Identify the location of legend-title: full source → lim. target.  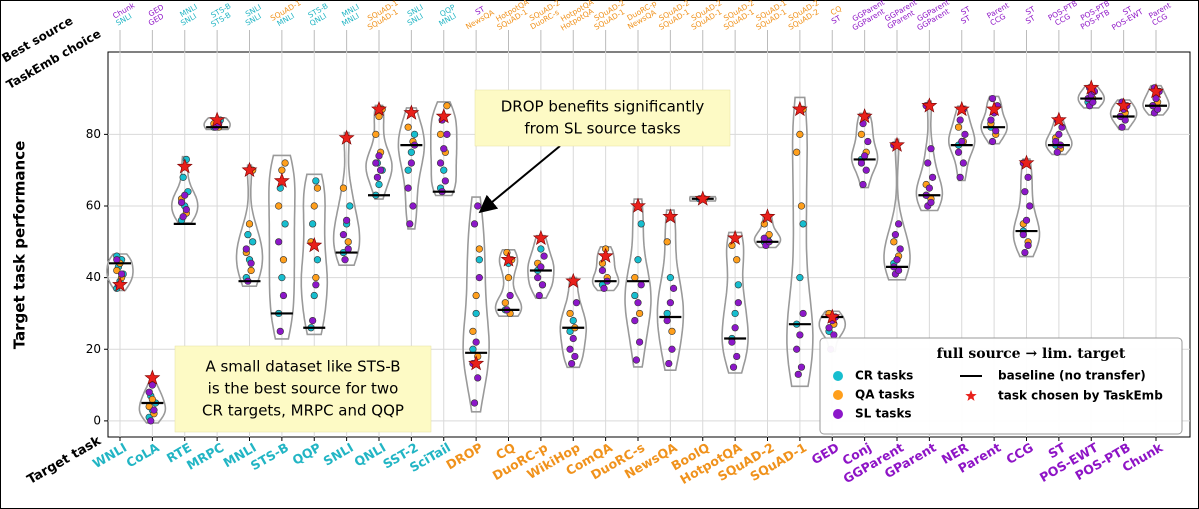
(1031, 354).